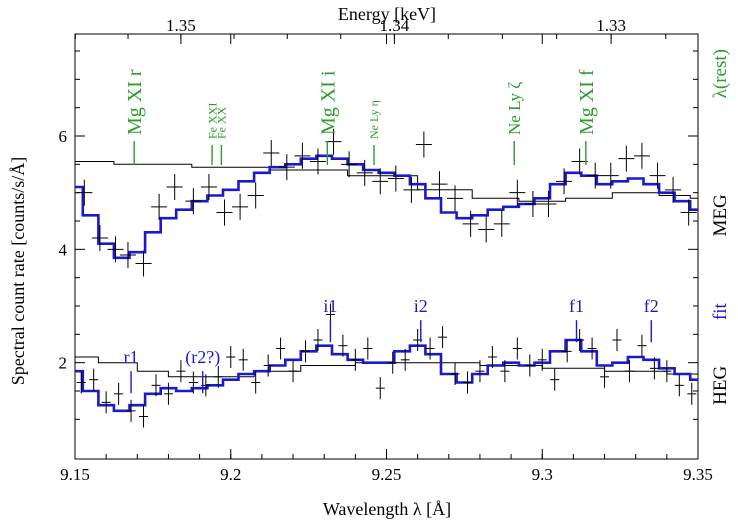  What do you see at coordinates (720, 73) in the screenshot?
I see `right-axis-label: λ(rest)` at bounding box center [720, 73].